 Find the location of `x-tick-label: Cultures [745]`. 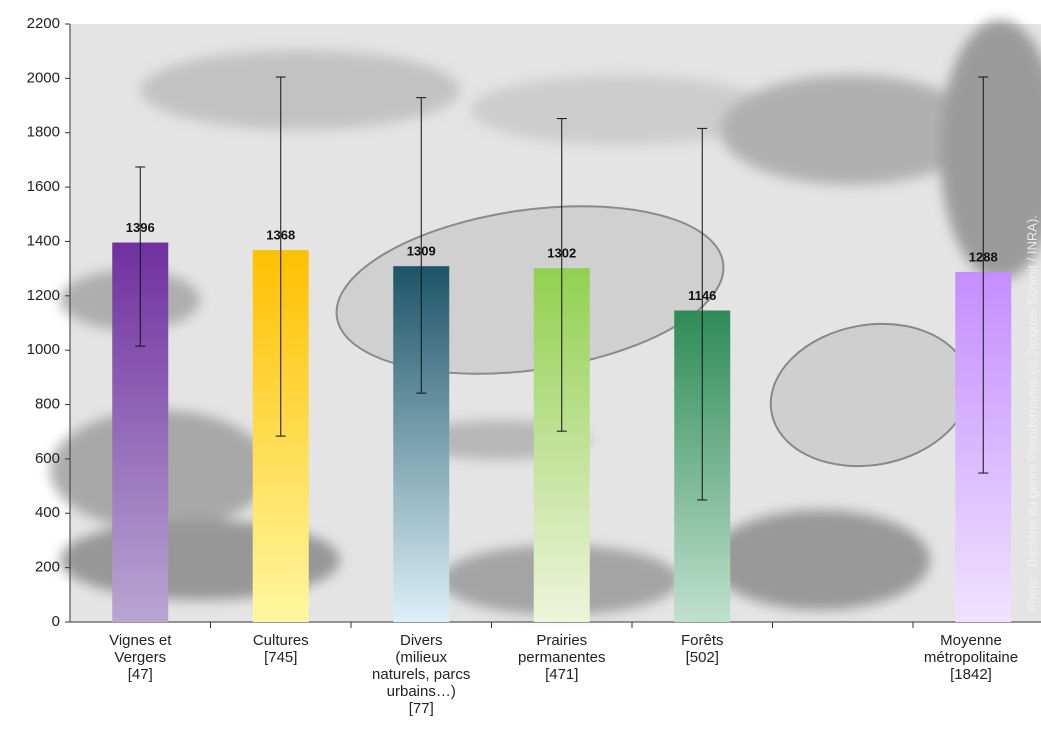

x-tick-label: Cultures [745] is located at coordinates (280, 649).